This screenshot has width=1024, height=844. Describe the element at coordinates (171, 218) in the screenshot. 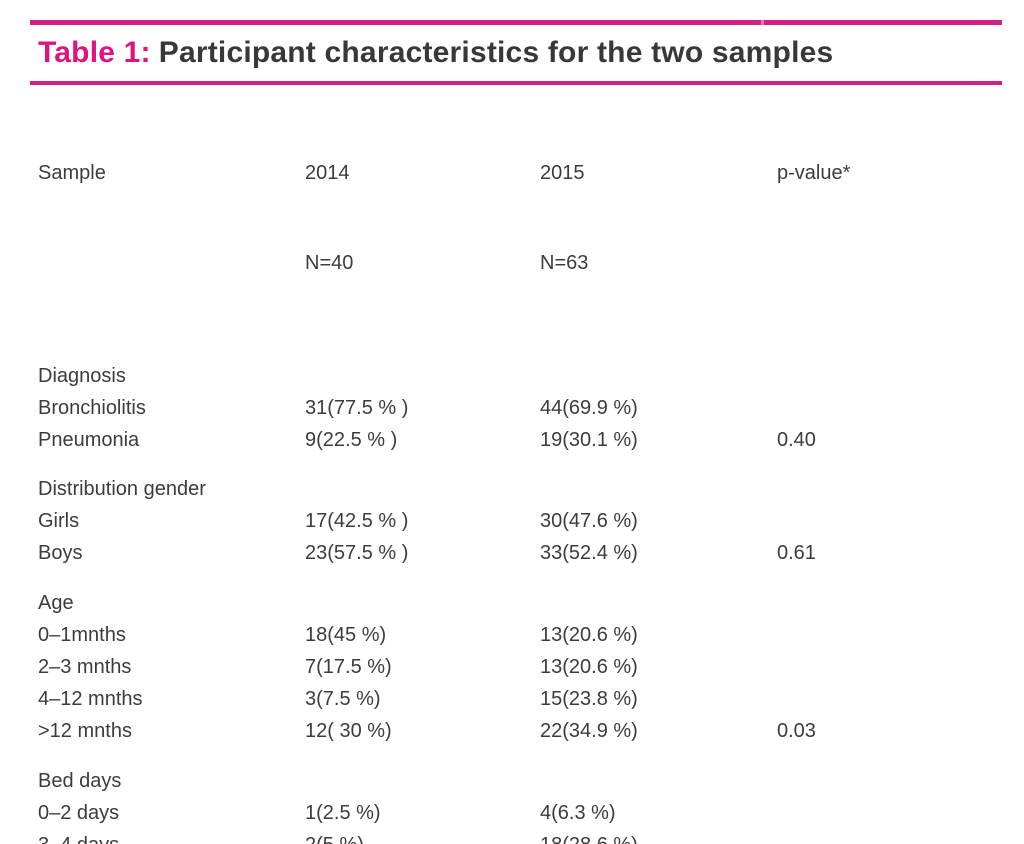

I see `column-header-sample: Sample` at that location.